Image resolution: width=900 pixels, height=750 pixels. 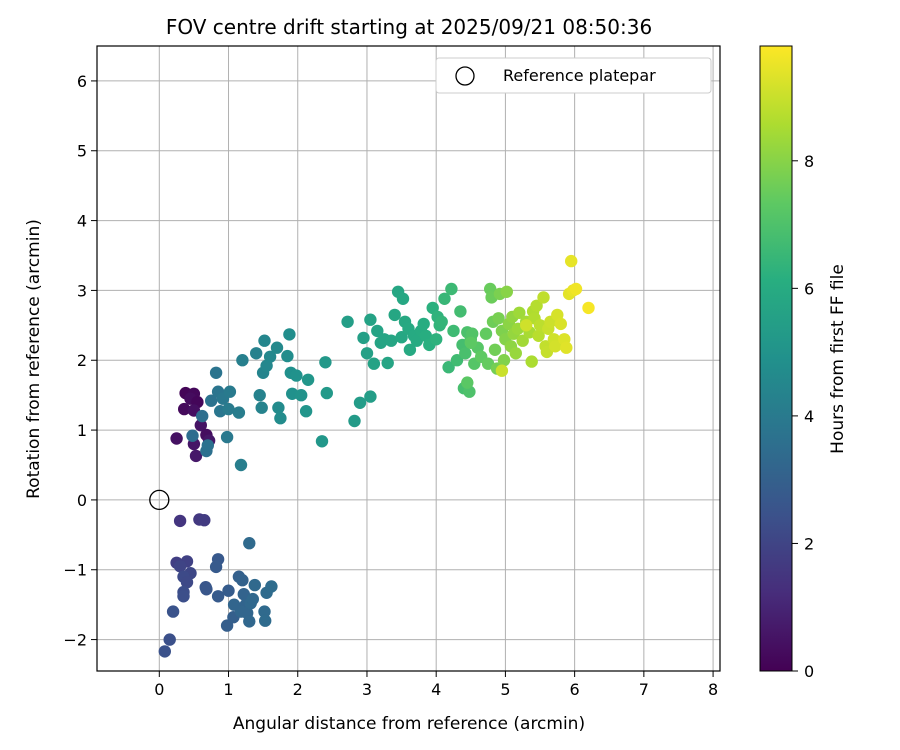 I want to click on legend-box, so click(x=573, y=75).